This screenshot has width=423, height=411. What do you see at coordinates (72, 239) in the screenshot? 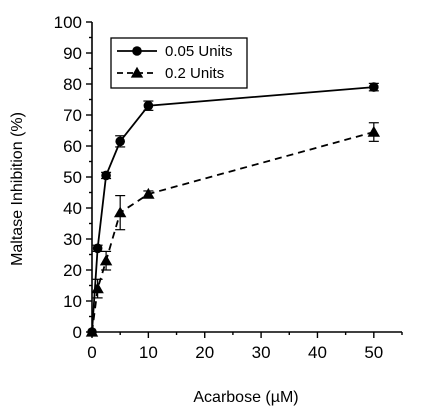
I see `y-tick-label: 30` at bounding box center [72, 239].